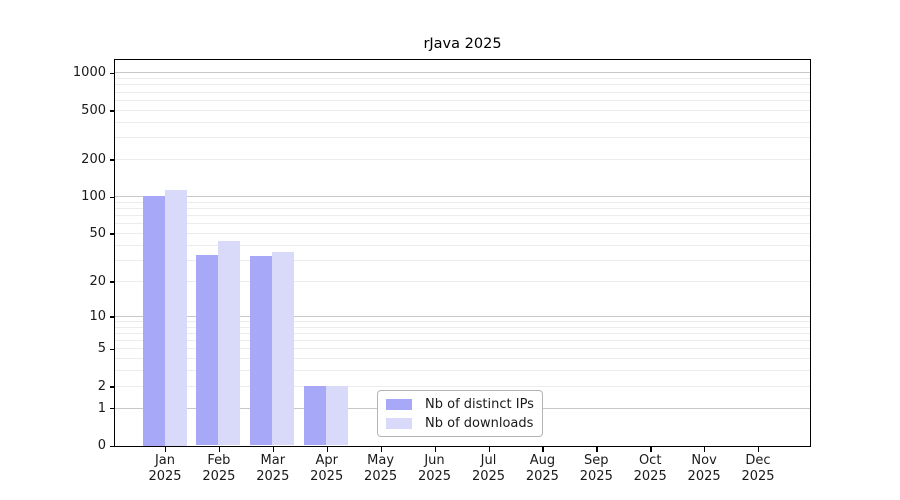  What do you see at coordinates (434, 468) in the screenshot?
I see `x-tick-label-jun: Jun 2025` at bounding box center [434, 468].